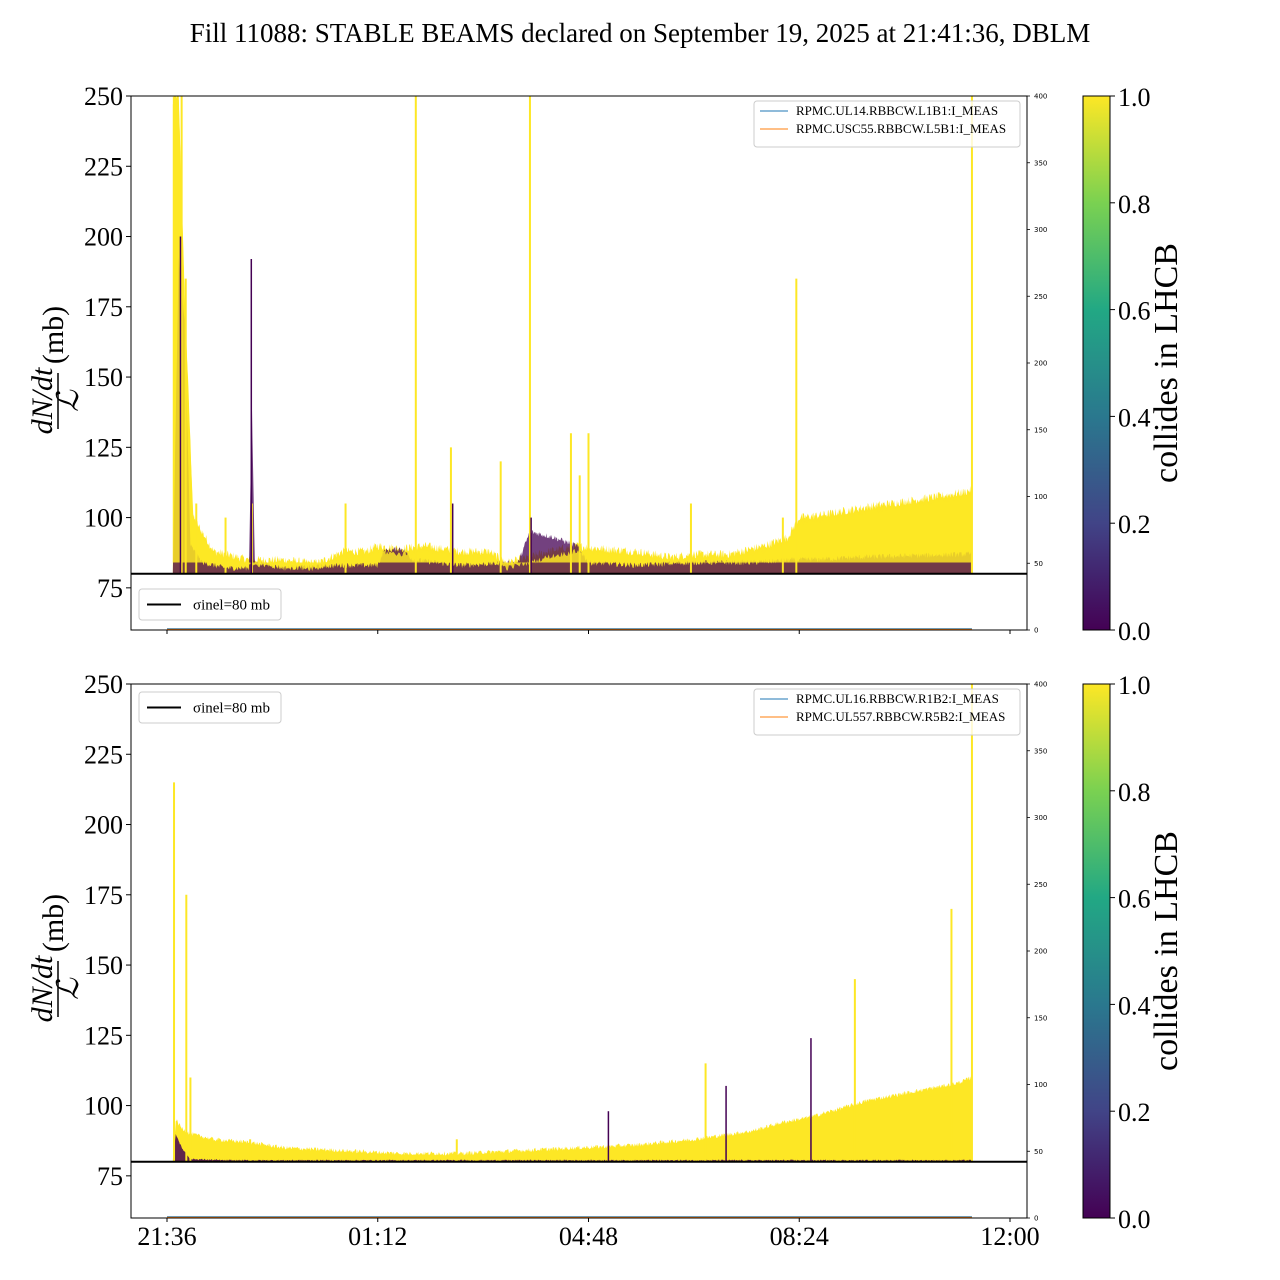 The image size is (1280, 1280). Describe the element at coordinates (166, 1236) in the screenshot. I see `x-tick-label: 21:36` at that location.